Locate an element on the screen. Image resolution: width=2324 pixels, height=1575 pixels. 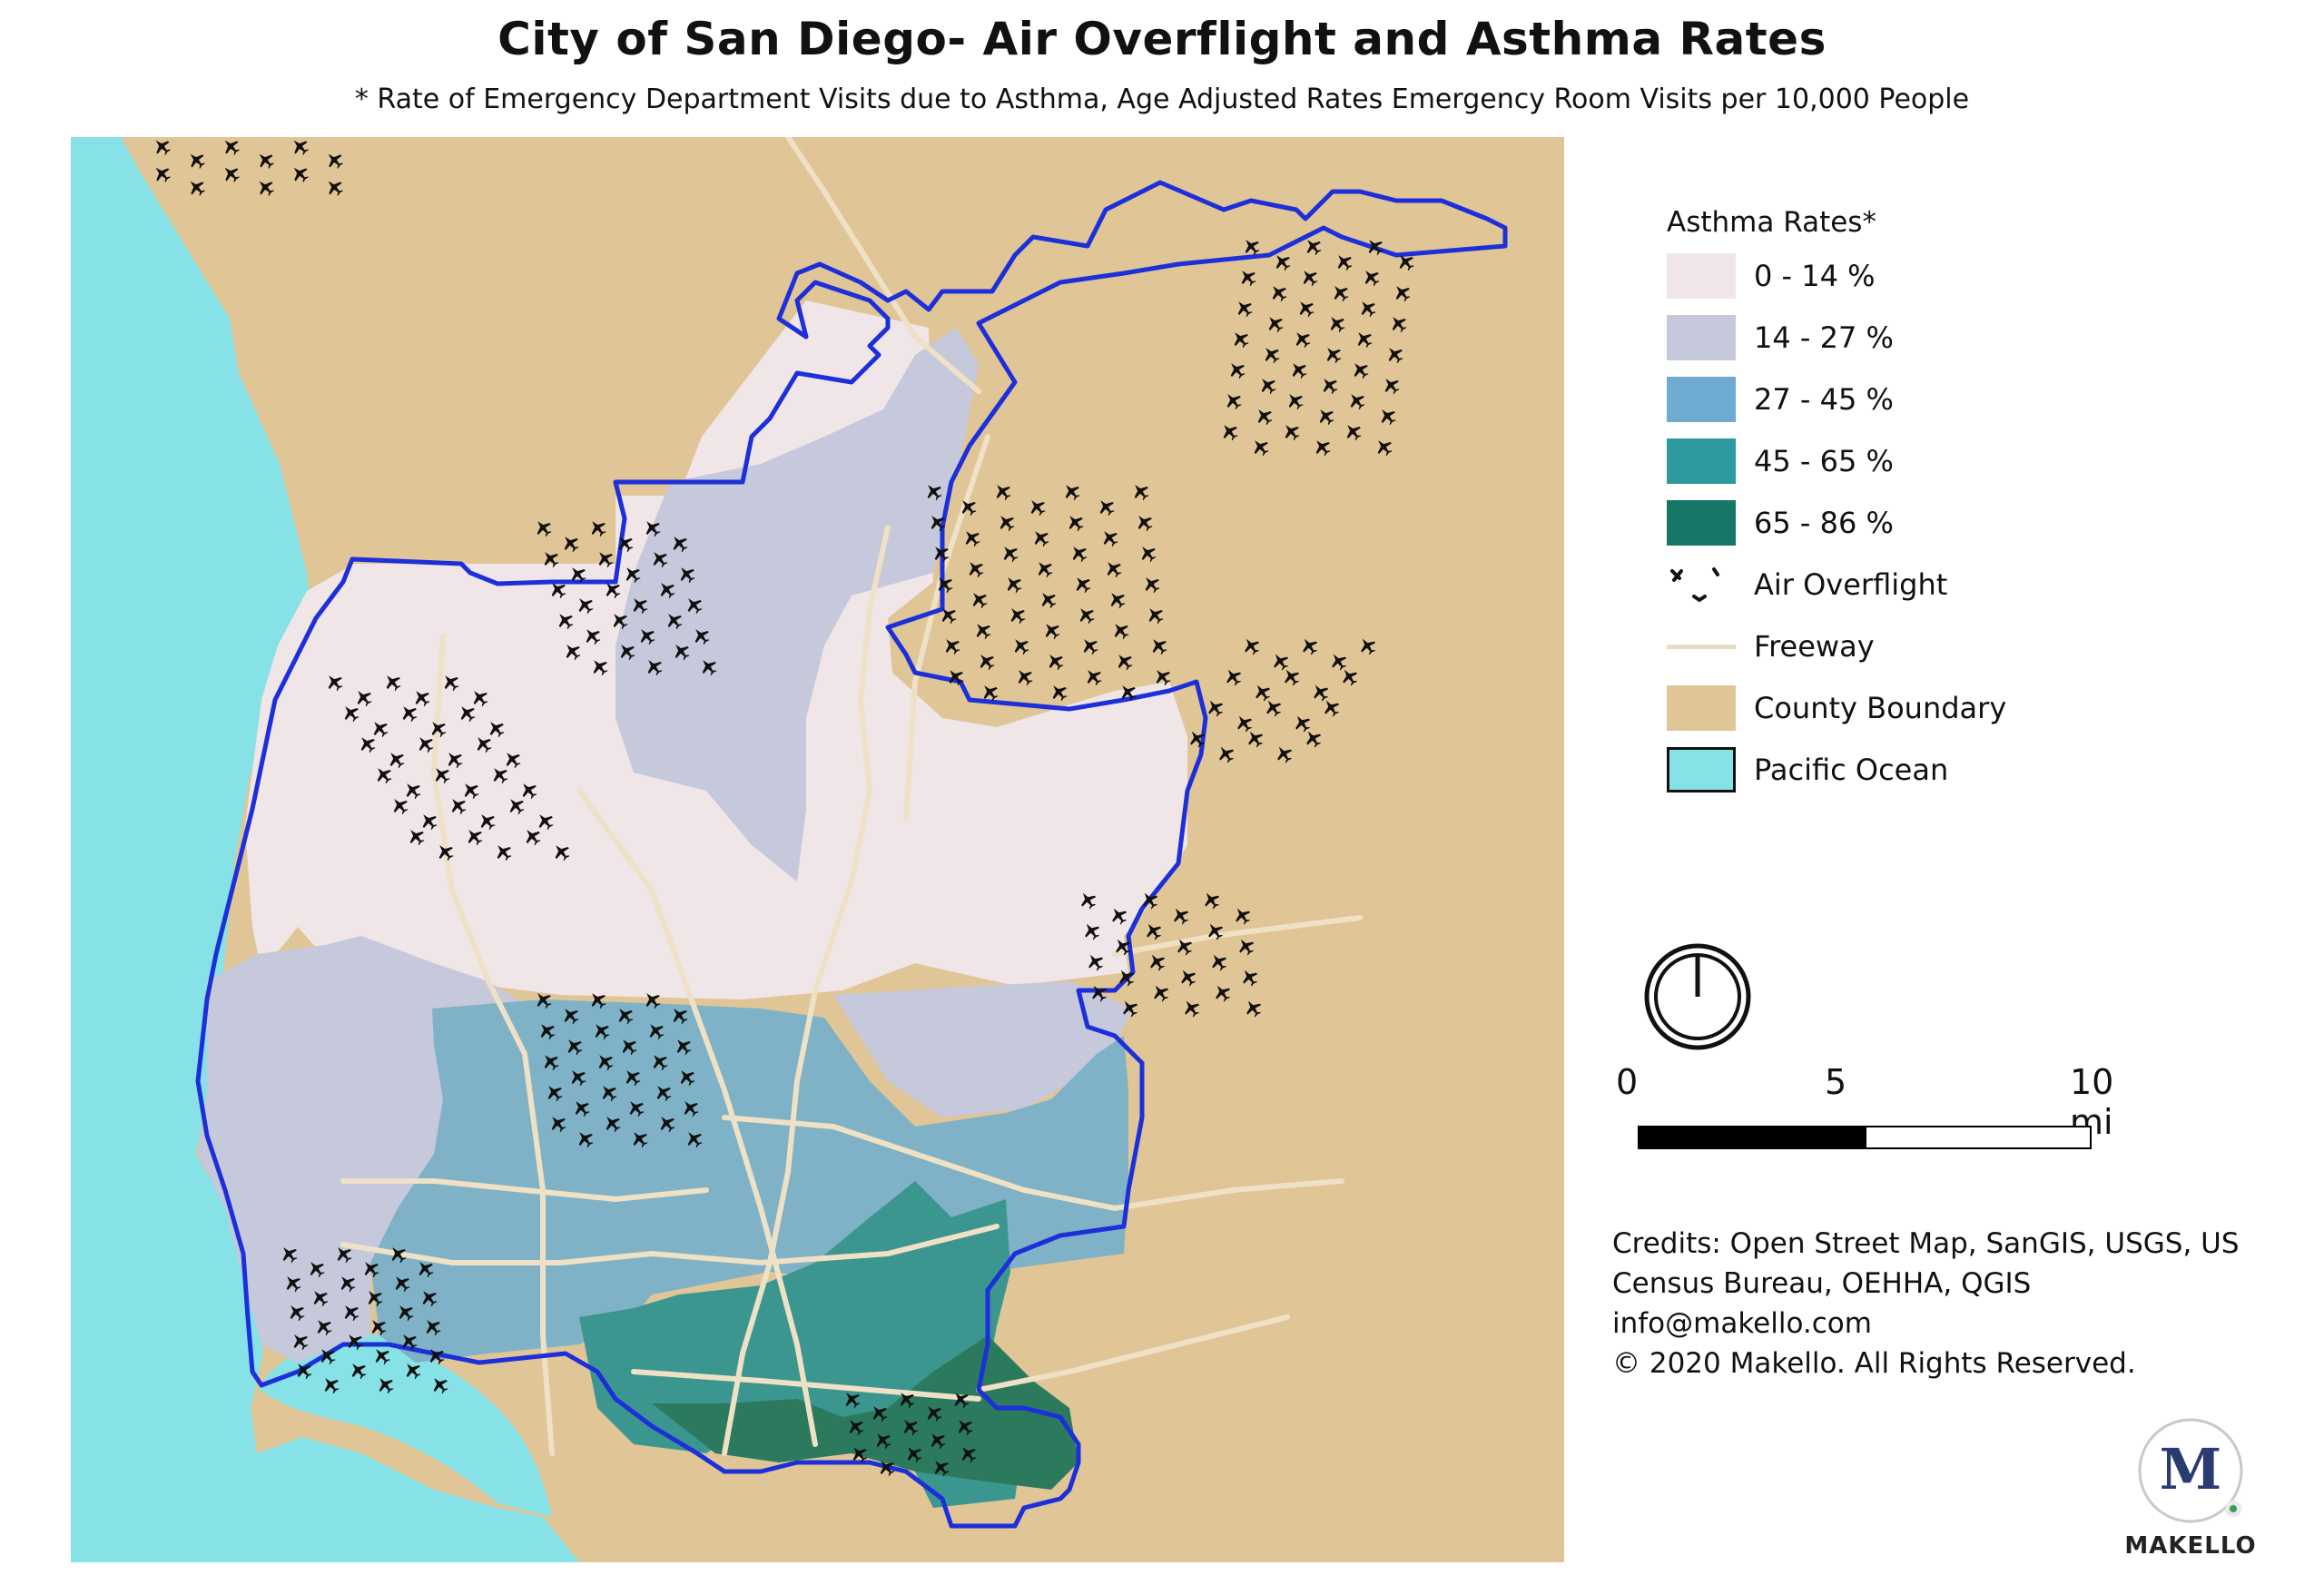
north-arrow-icon is located at coordinates (1697, 997).